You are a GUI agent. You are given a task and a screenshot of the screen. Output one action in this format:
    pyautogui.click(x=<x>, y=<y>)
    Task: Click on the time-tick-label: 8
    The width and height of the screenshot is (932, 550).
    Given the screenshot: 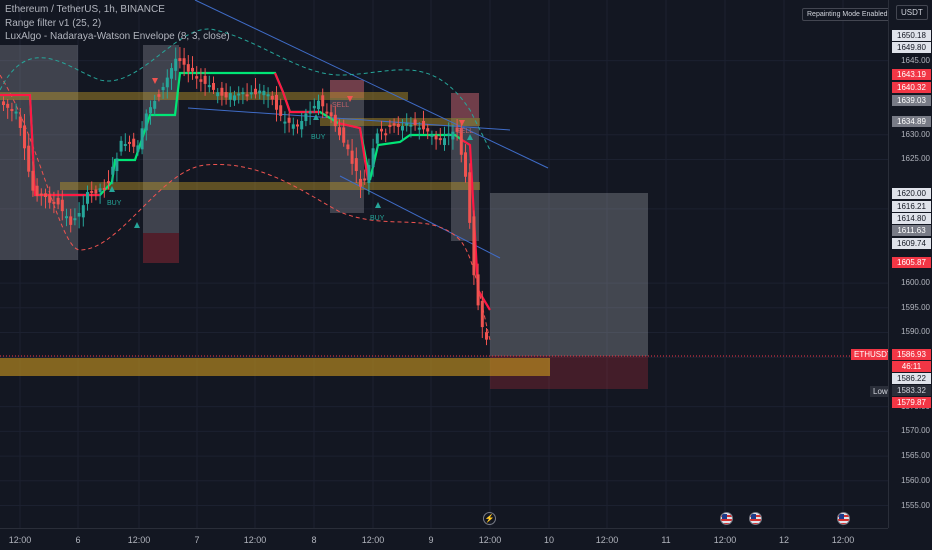 What is the action you would take?
    pyautogui.click(x=314, y=540)
    